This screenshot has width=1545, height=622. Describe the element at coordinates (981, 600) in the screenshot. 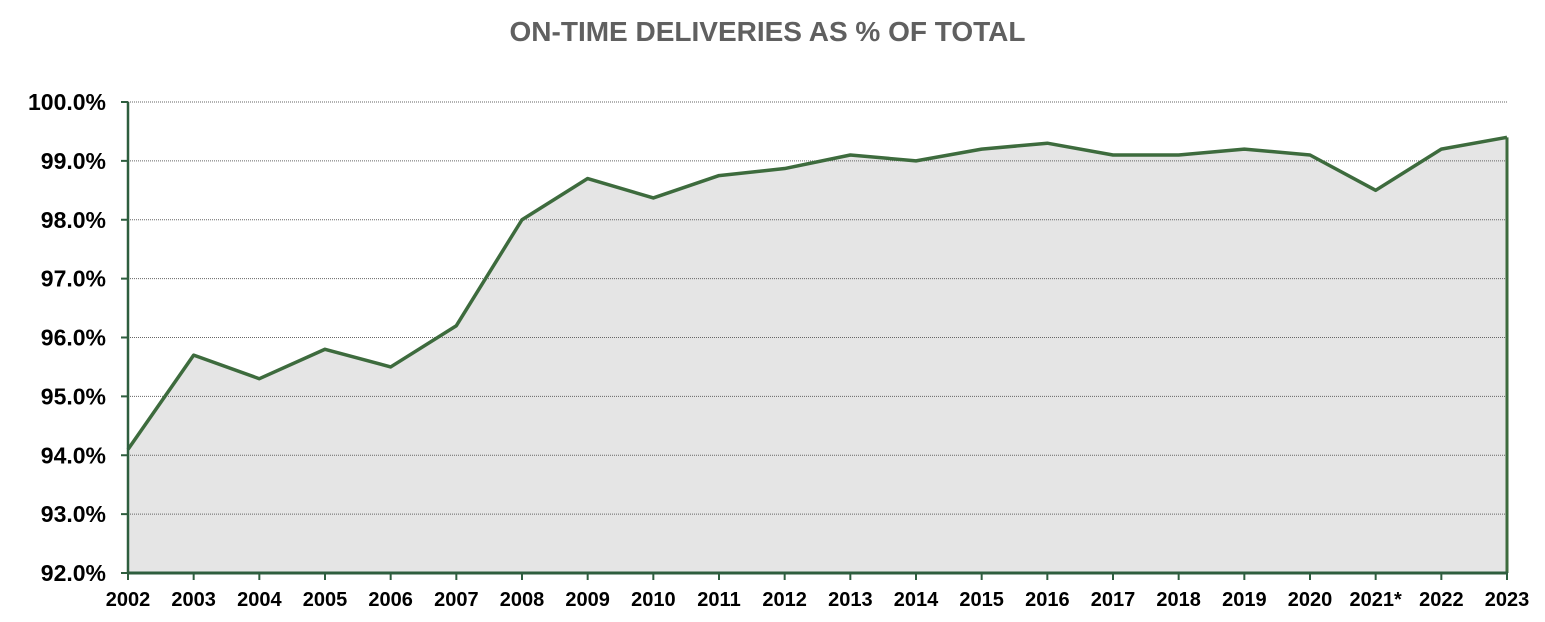

I see `x-tick-label: 2015` at that location.